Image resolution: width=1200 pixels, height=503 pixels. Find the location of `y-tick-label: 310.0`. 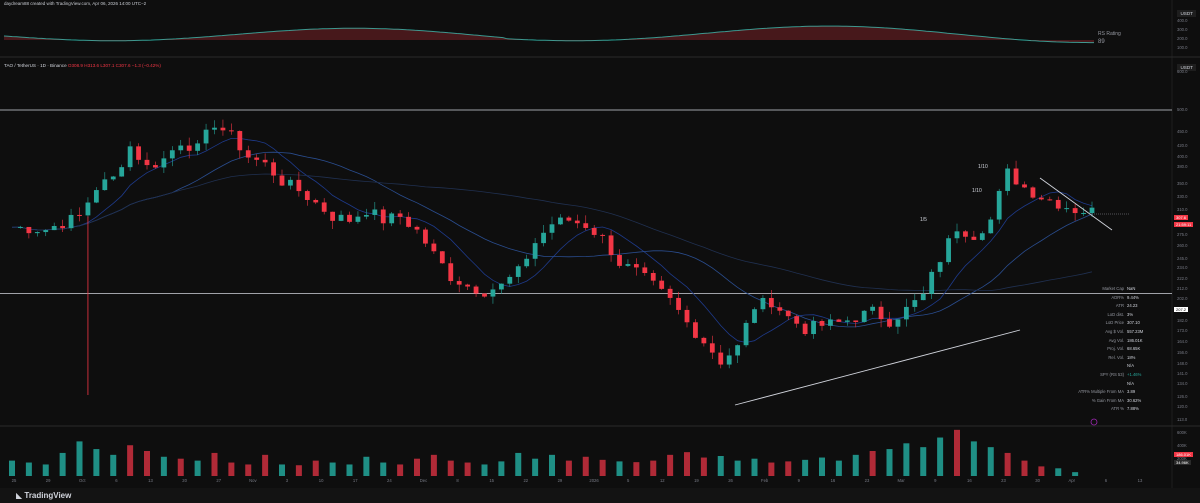

y-tick-label: 310.0 is located at coordinates (1182, 209).